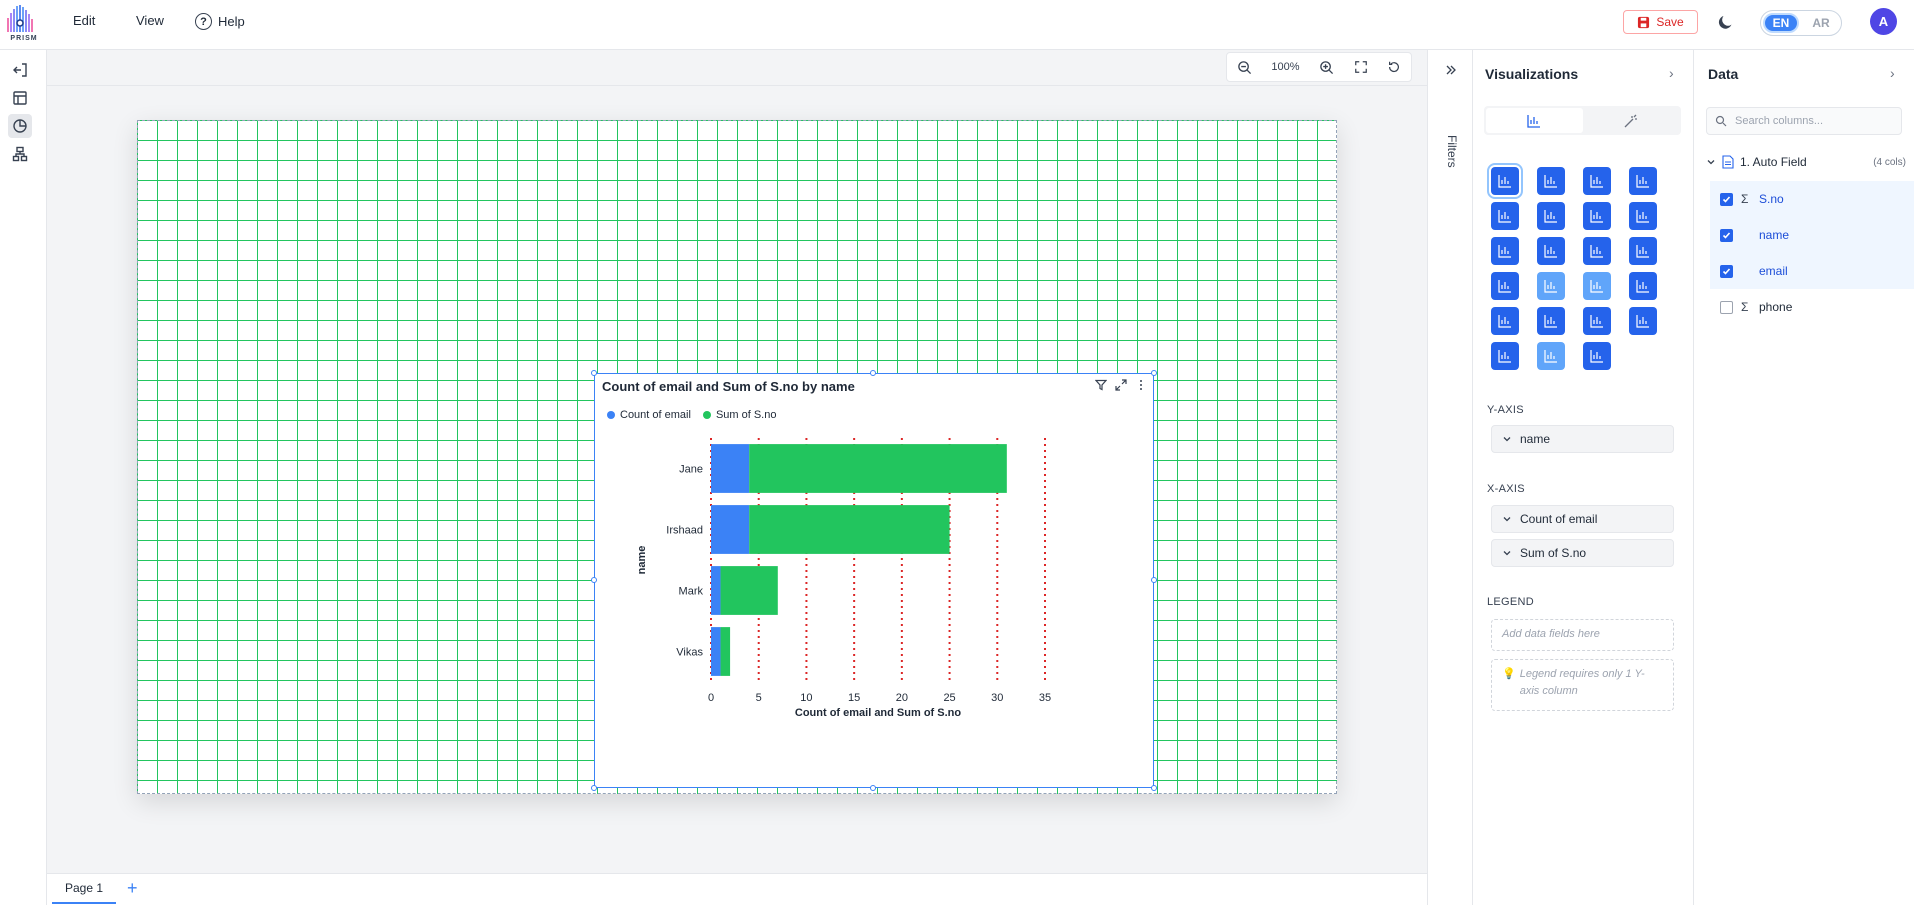 The image size is (1914, 905). Describe the element at coordinates (1505, 321) in the screenshot. I see `pie-chart-icon` at that location.